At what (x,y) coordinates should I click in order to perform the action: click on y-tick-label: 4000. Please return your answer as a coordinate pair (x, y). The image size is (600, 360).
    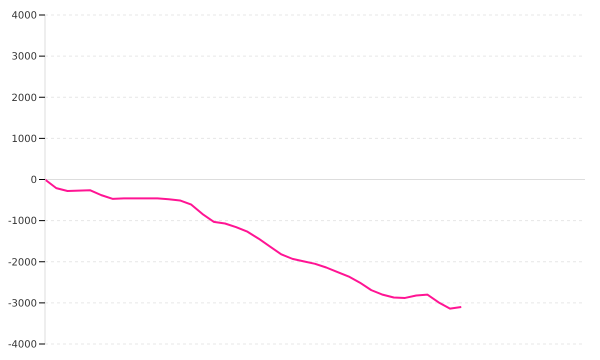
    Looking at the image, I should click on (24, 16).